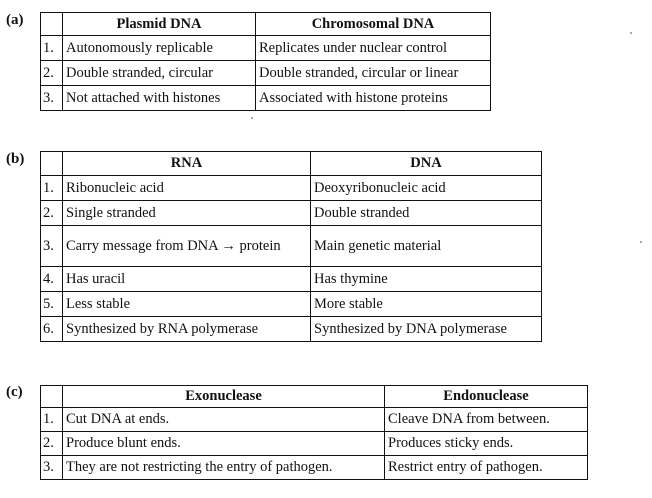 Image resolution: width=652 pixels, height=498 pixels. What do you see at coordinates (426, 213) in the screenshot?
I see `table-cell: Double stranded` at bounding box center [426, 213].